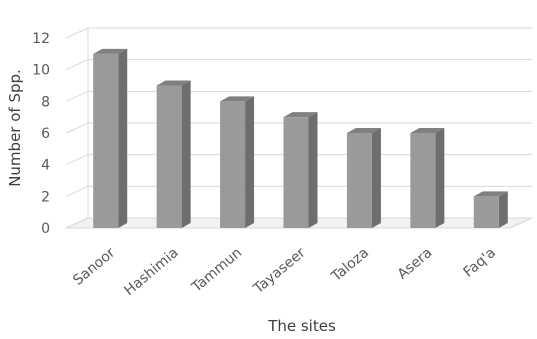 This screenshot has height=339, width=537. Describe the element at coordinates (279, 271) in the screenshot. I see `x-tick-label: Tayaseer` at that location.